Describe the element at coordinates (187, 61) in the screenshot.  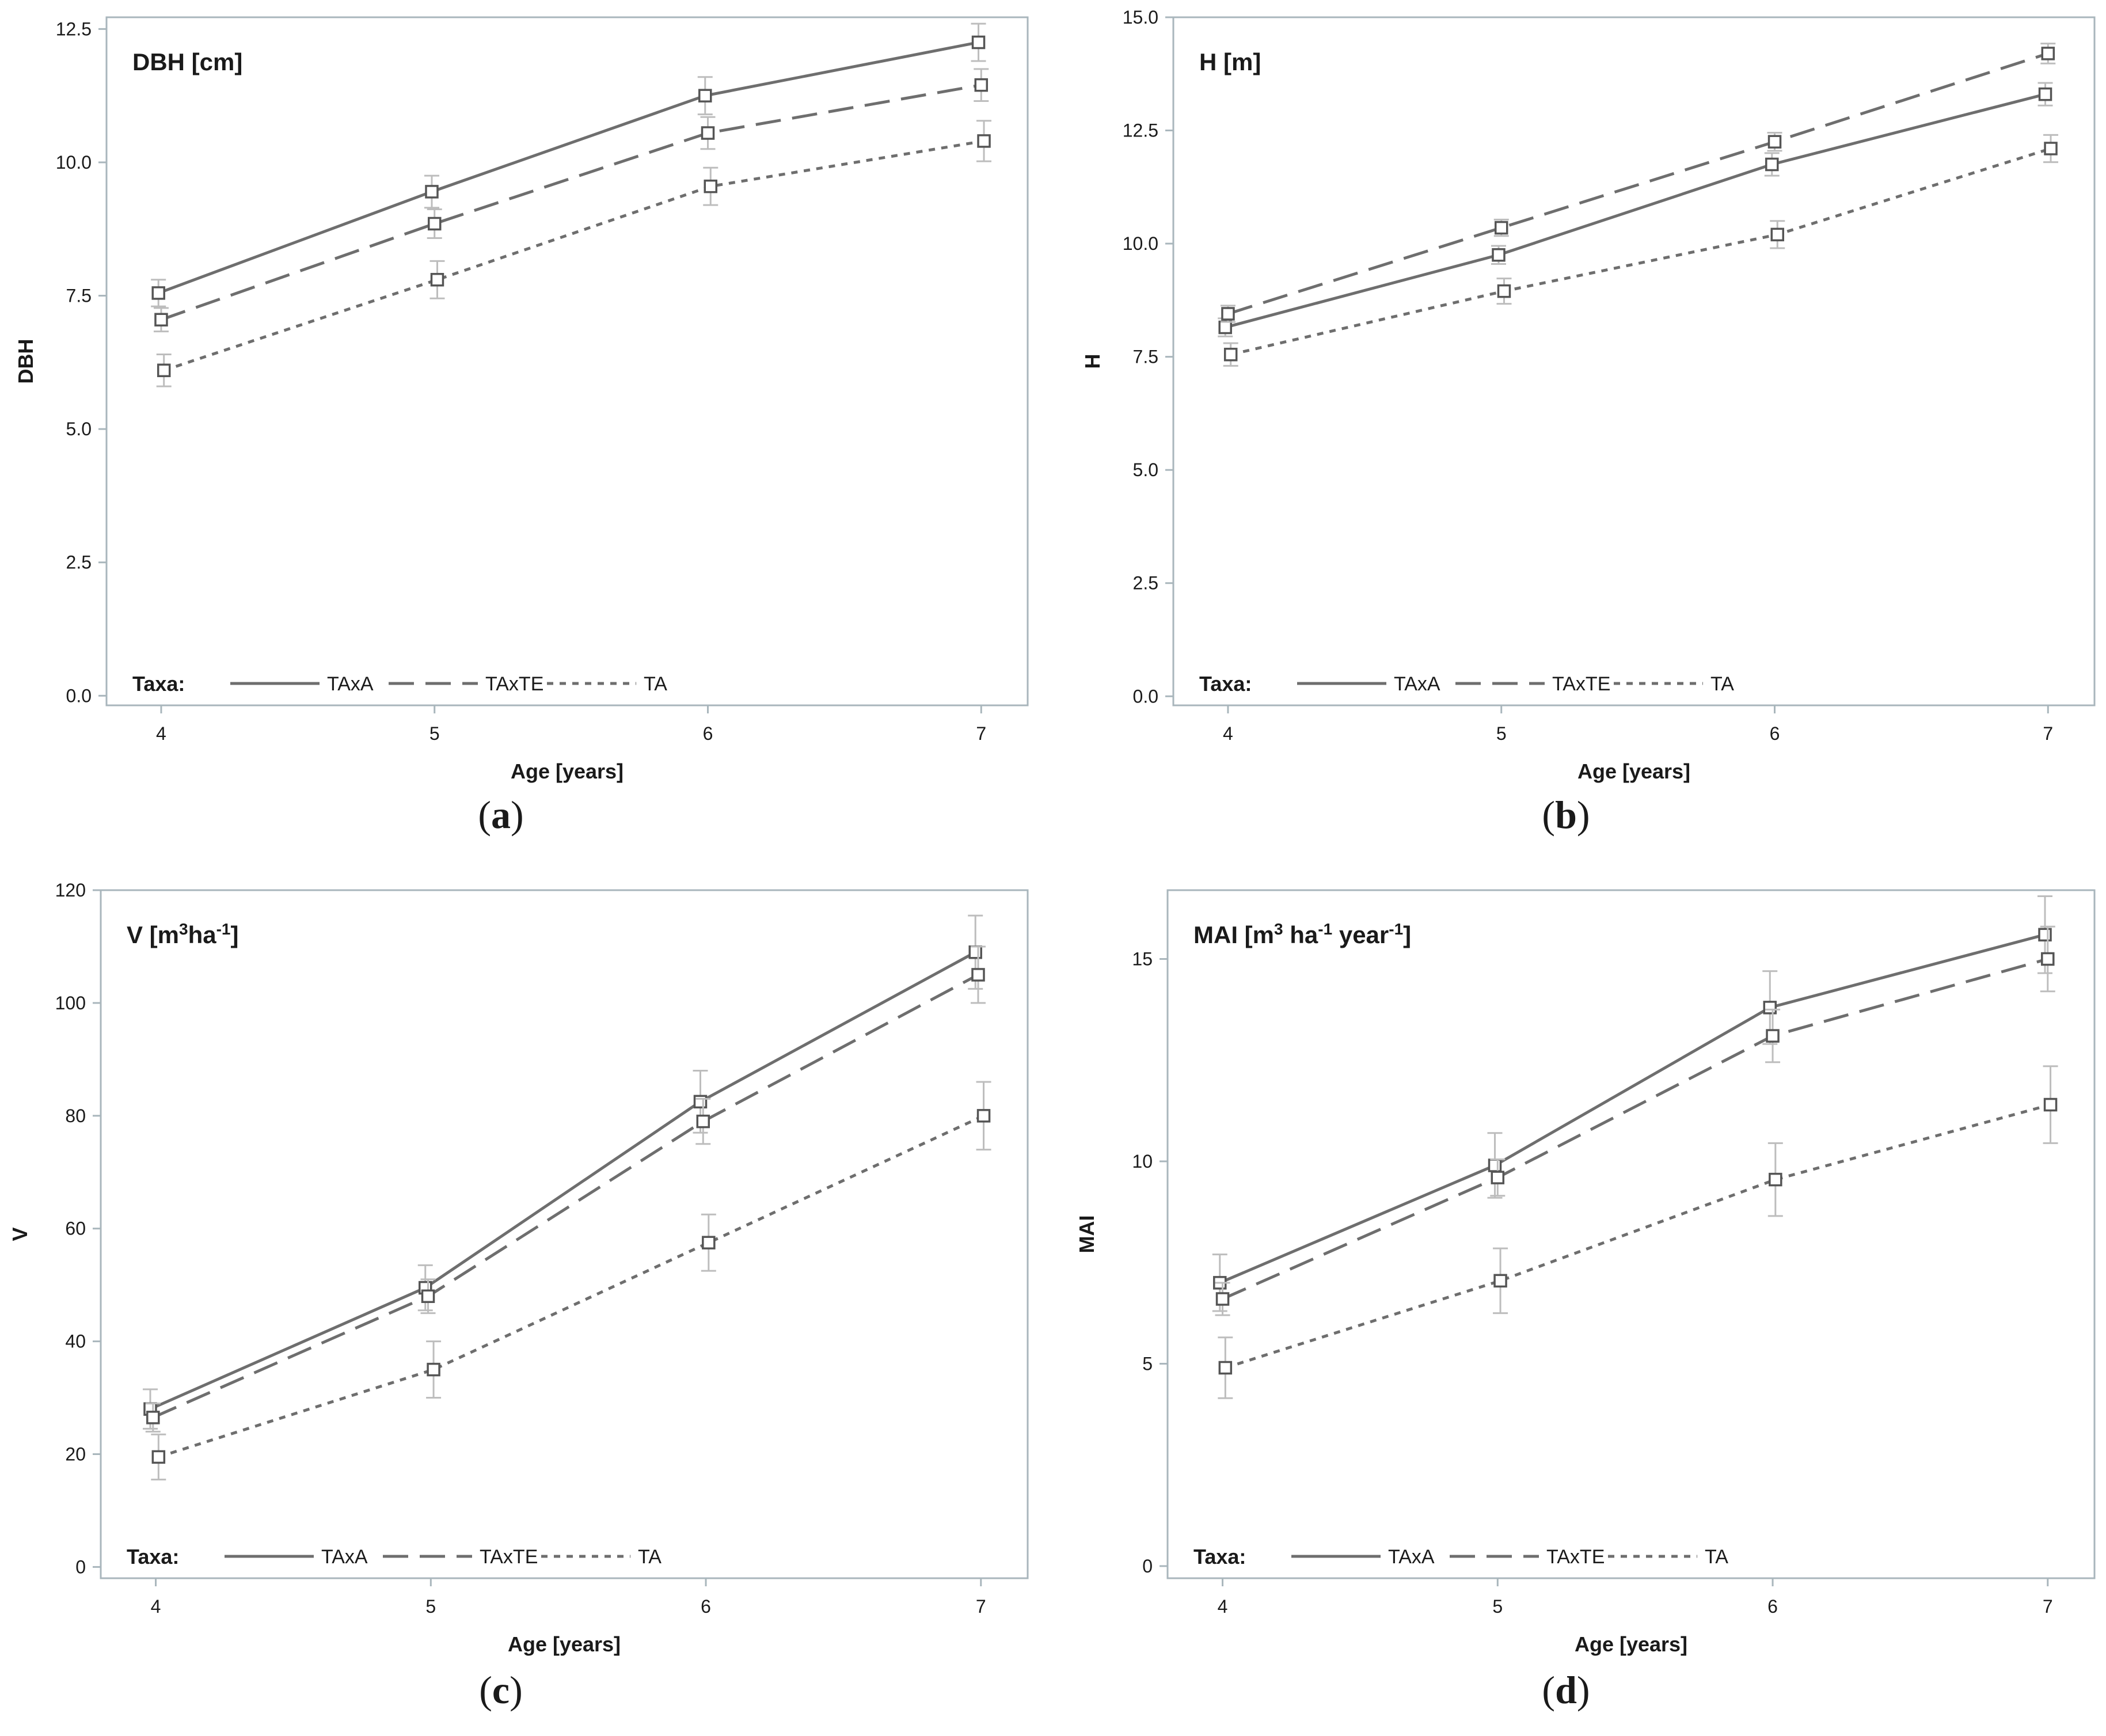
I see `panel-title: DBH [cm]` at that location.